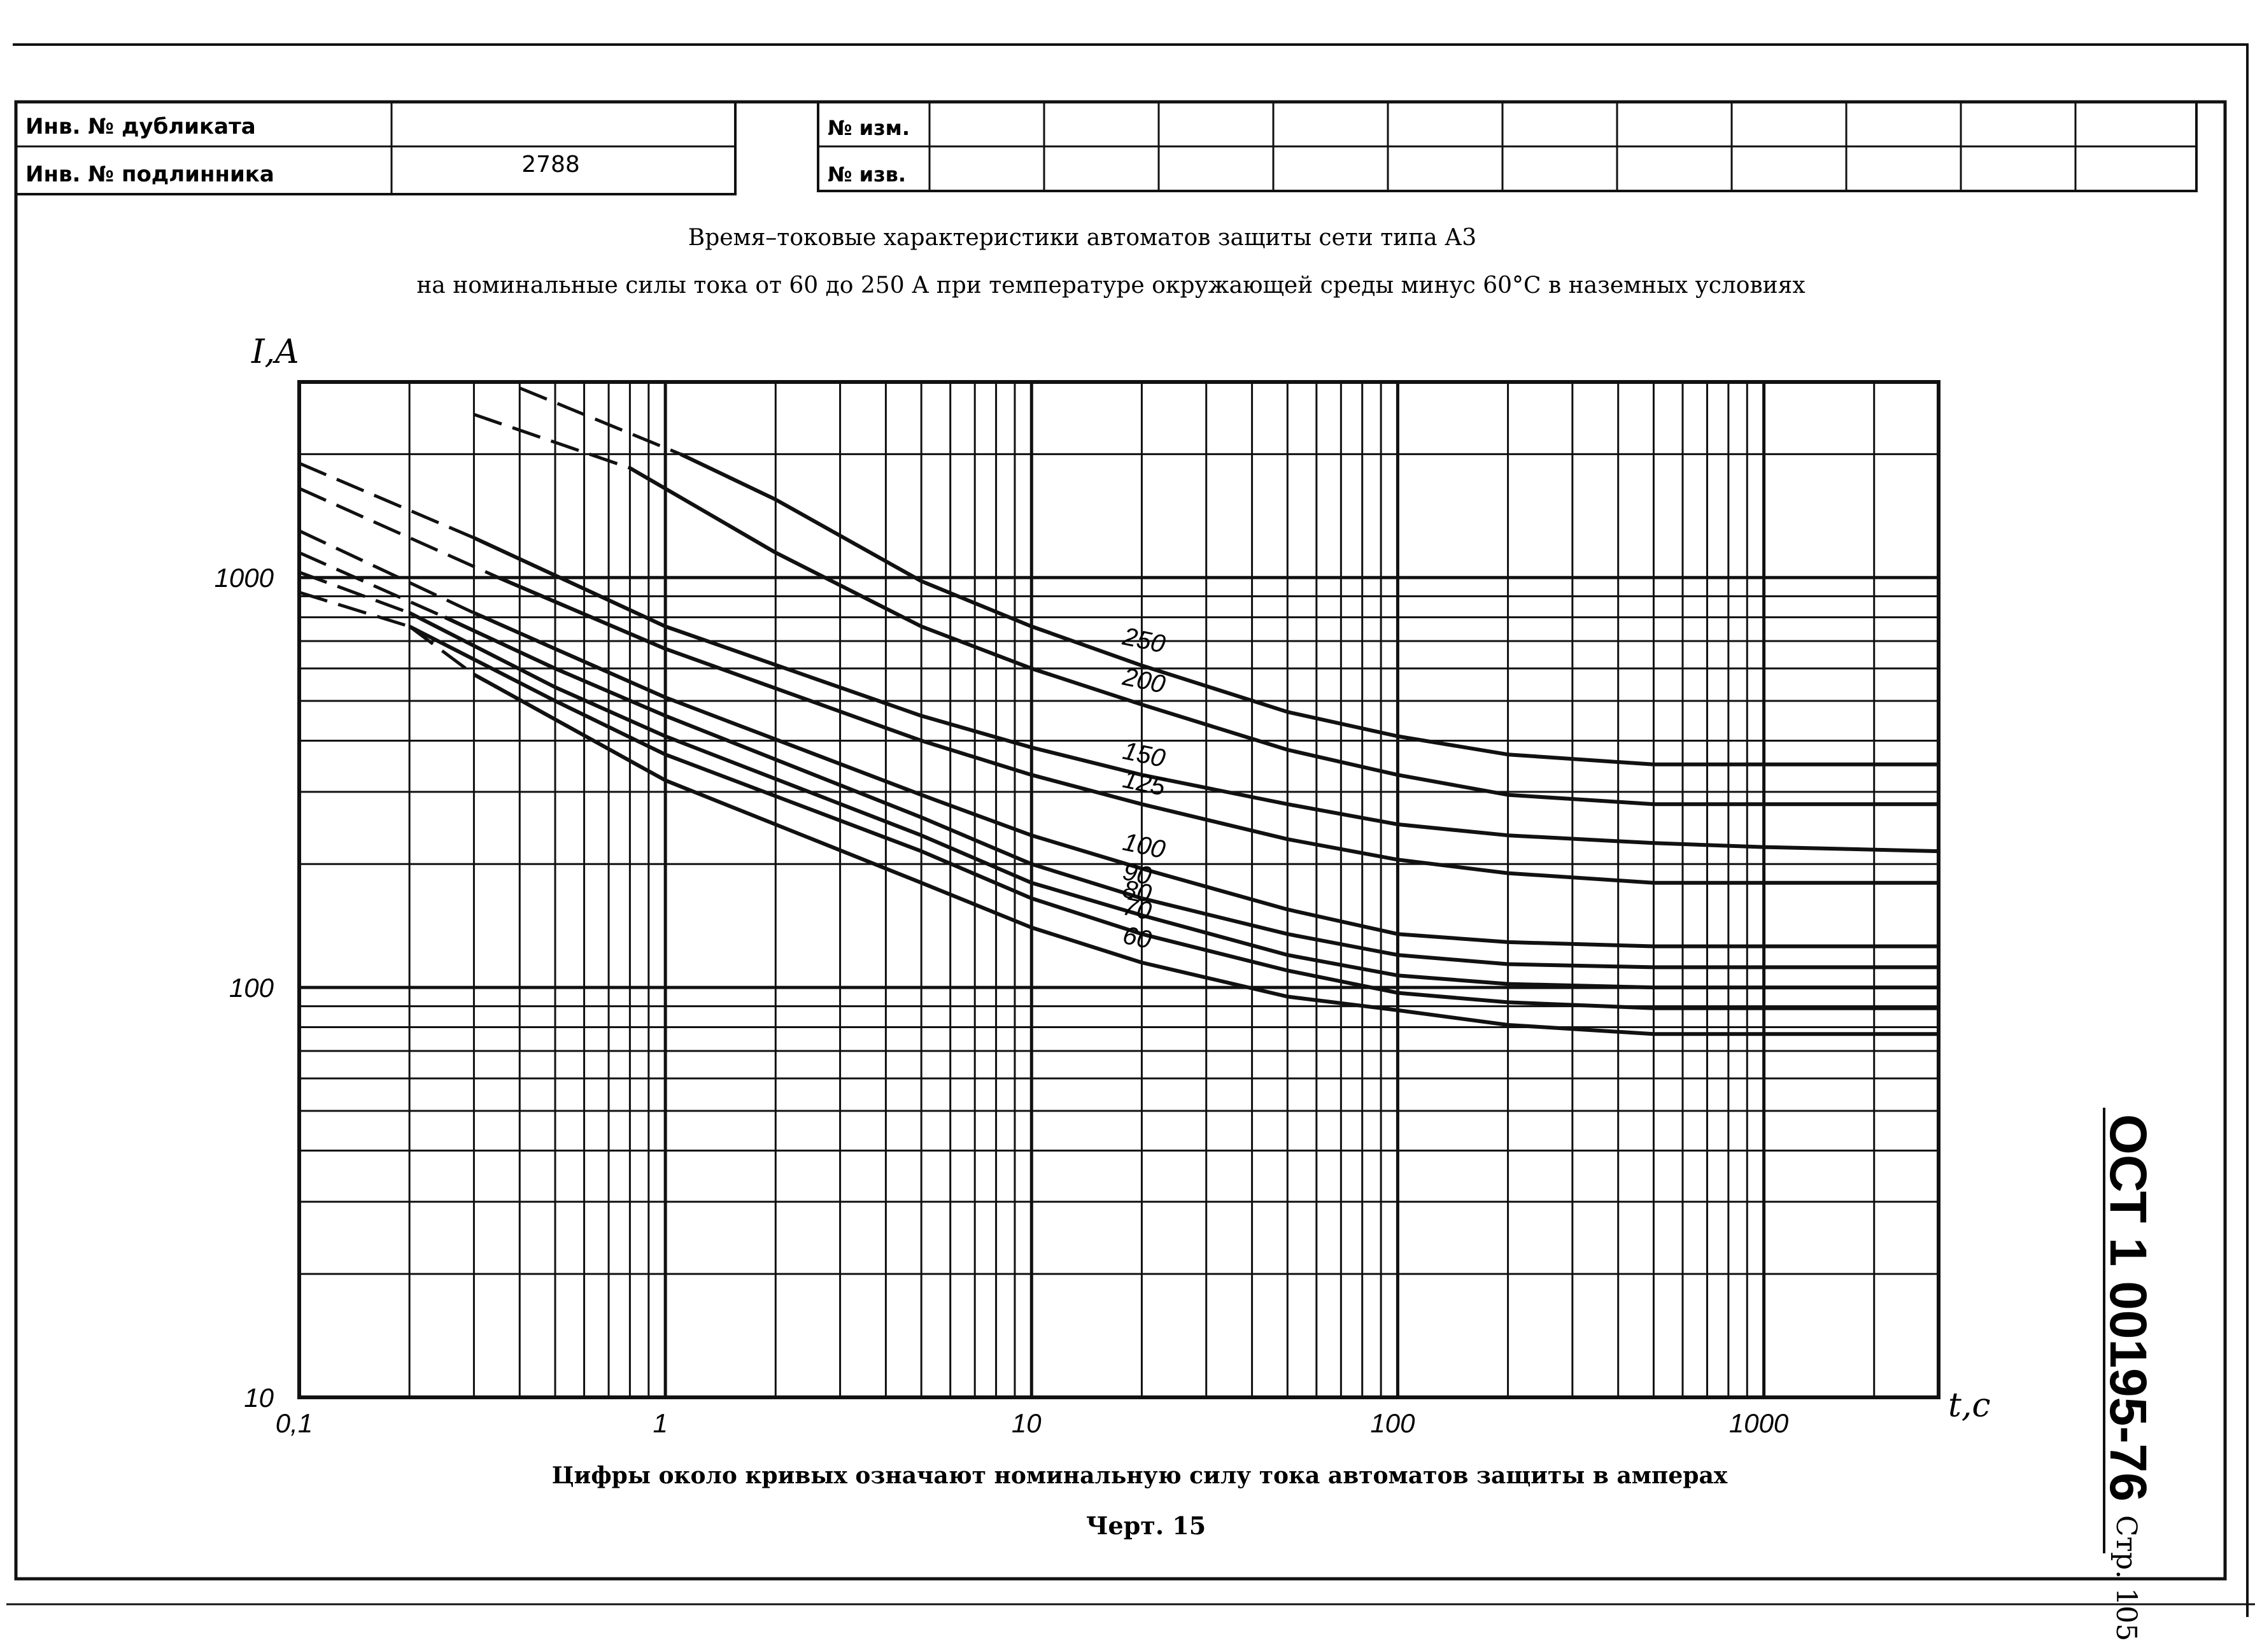 The height and width of the screenshot is (1652, 2255). Describe the element at coordinates (1759, 1423) in the screenshot. I see `x-tick-label: 1000` at that location.